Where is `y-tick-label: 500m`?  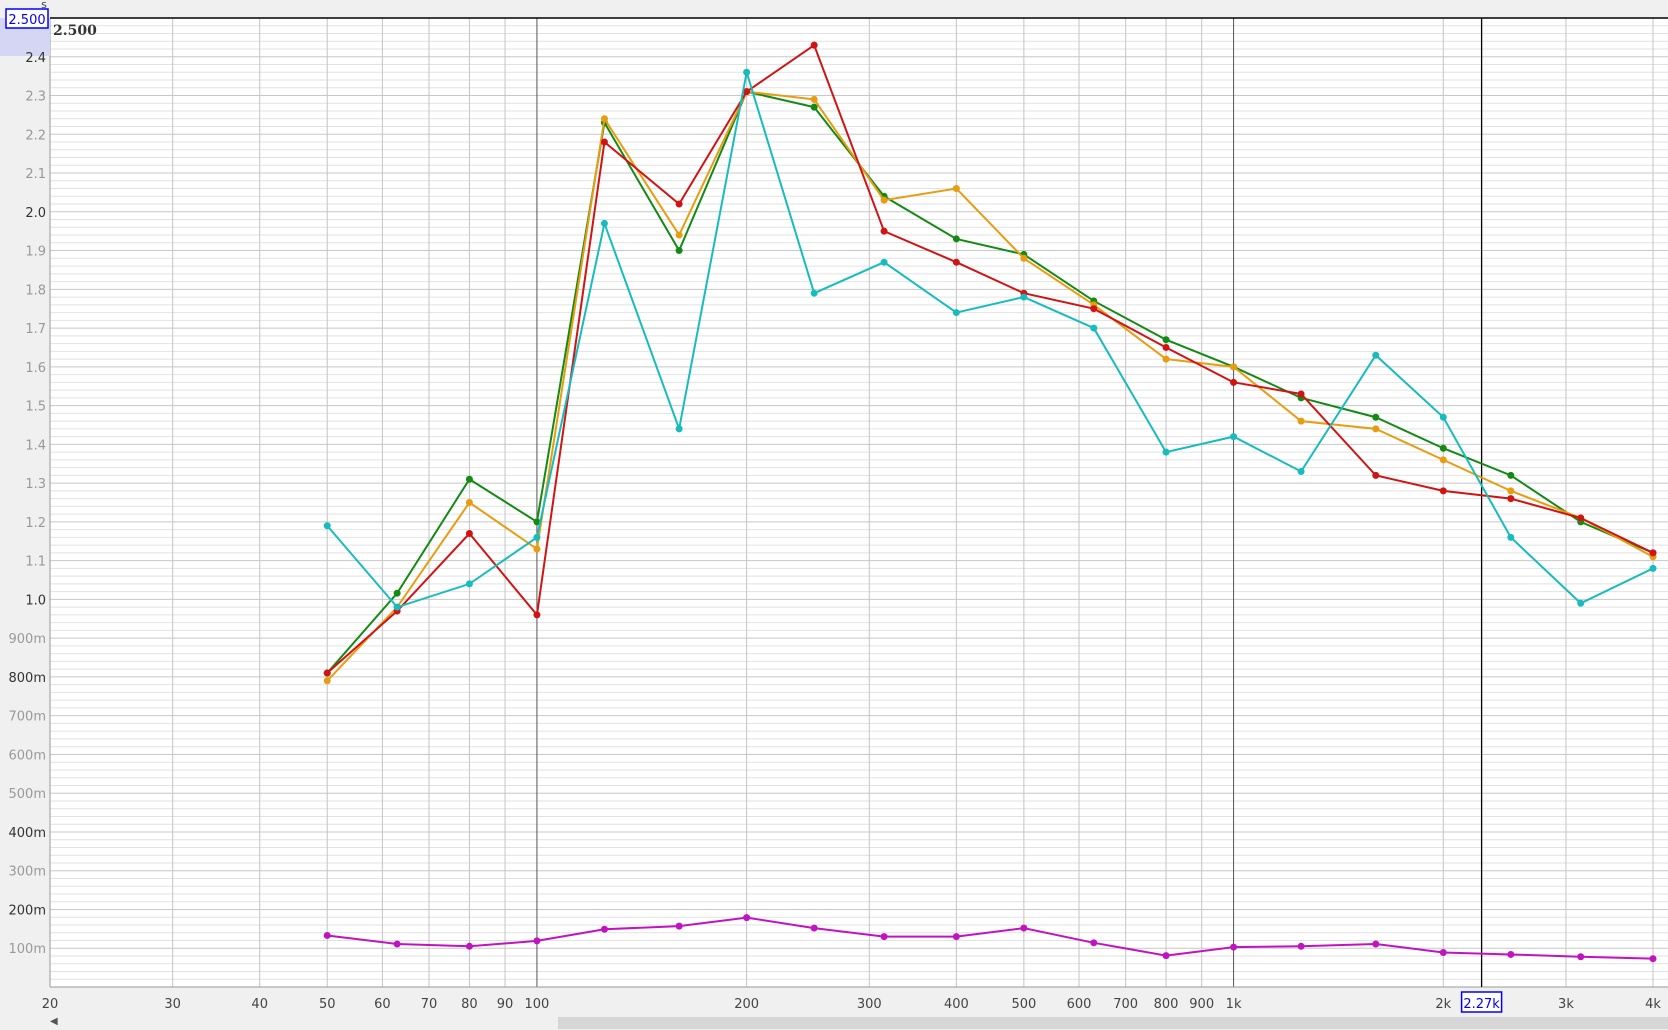 y-tick-label: 500m is located at coordinates (27, 794).